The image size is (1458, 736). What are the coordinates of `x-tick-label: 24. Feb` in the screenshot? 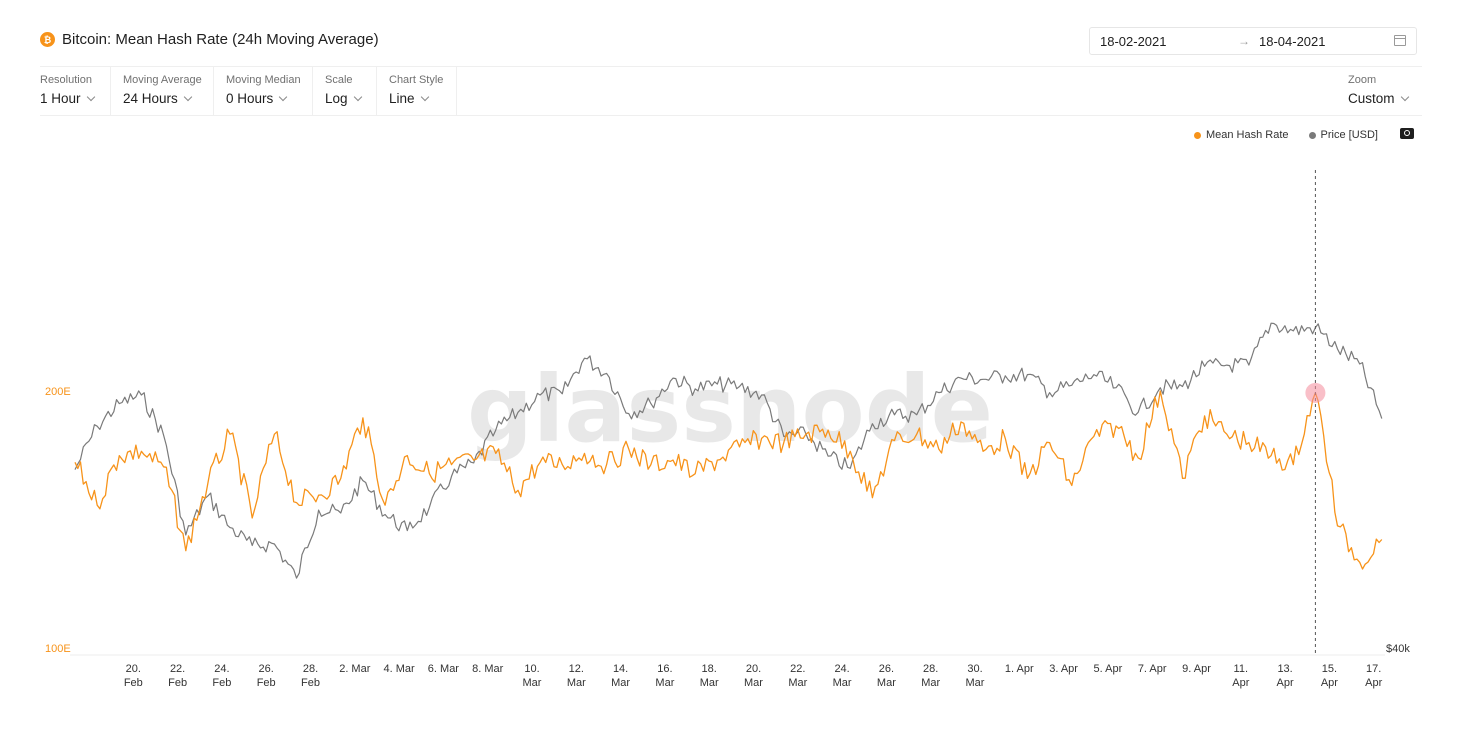 It's located at (221, 676).